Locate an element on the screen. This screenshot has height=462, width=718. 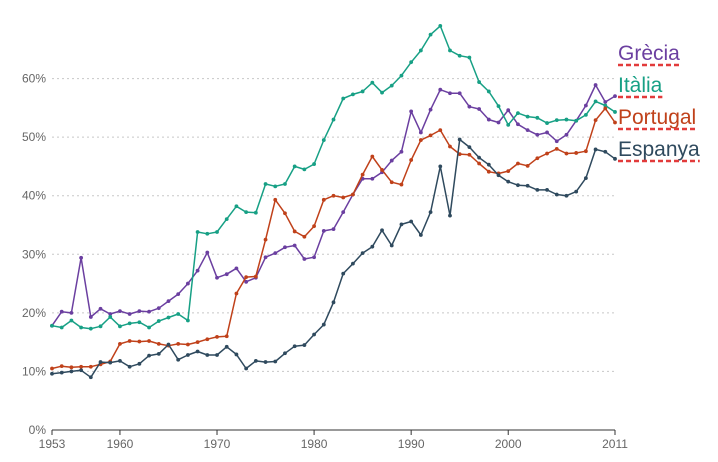
series-label: Portugal is located at coordinates (657, 117).